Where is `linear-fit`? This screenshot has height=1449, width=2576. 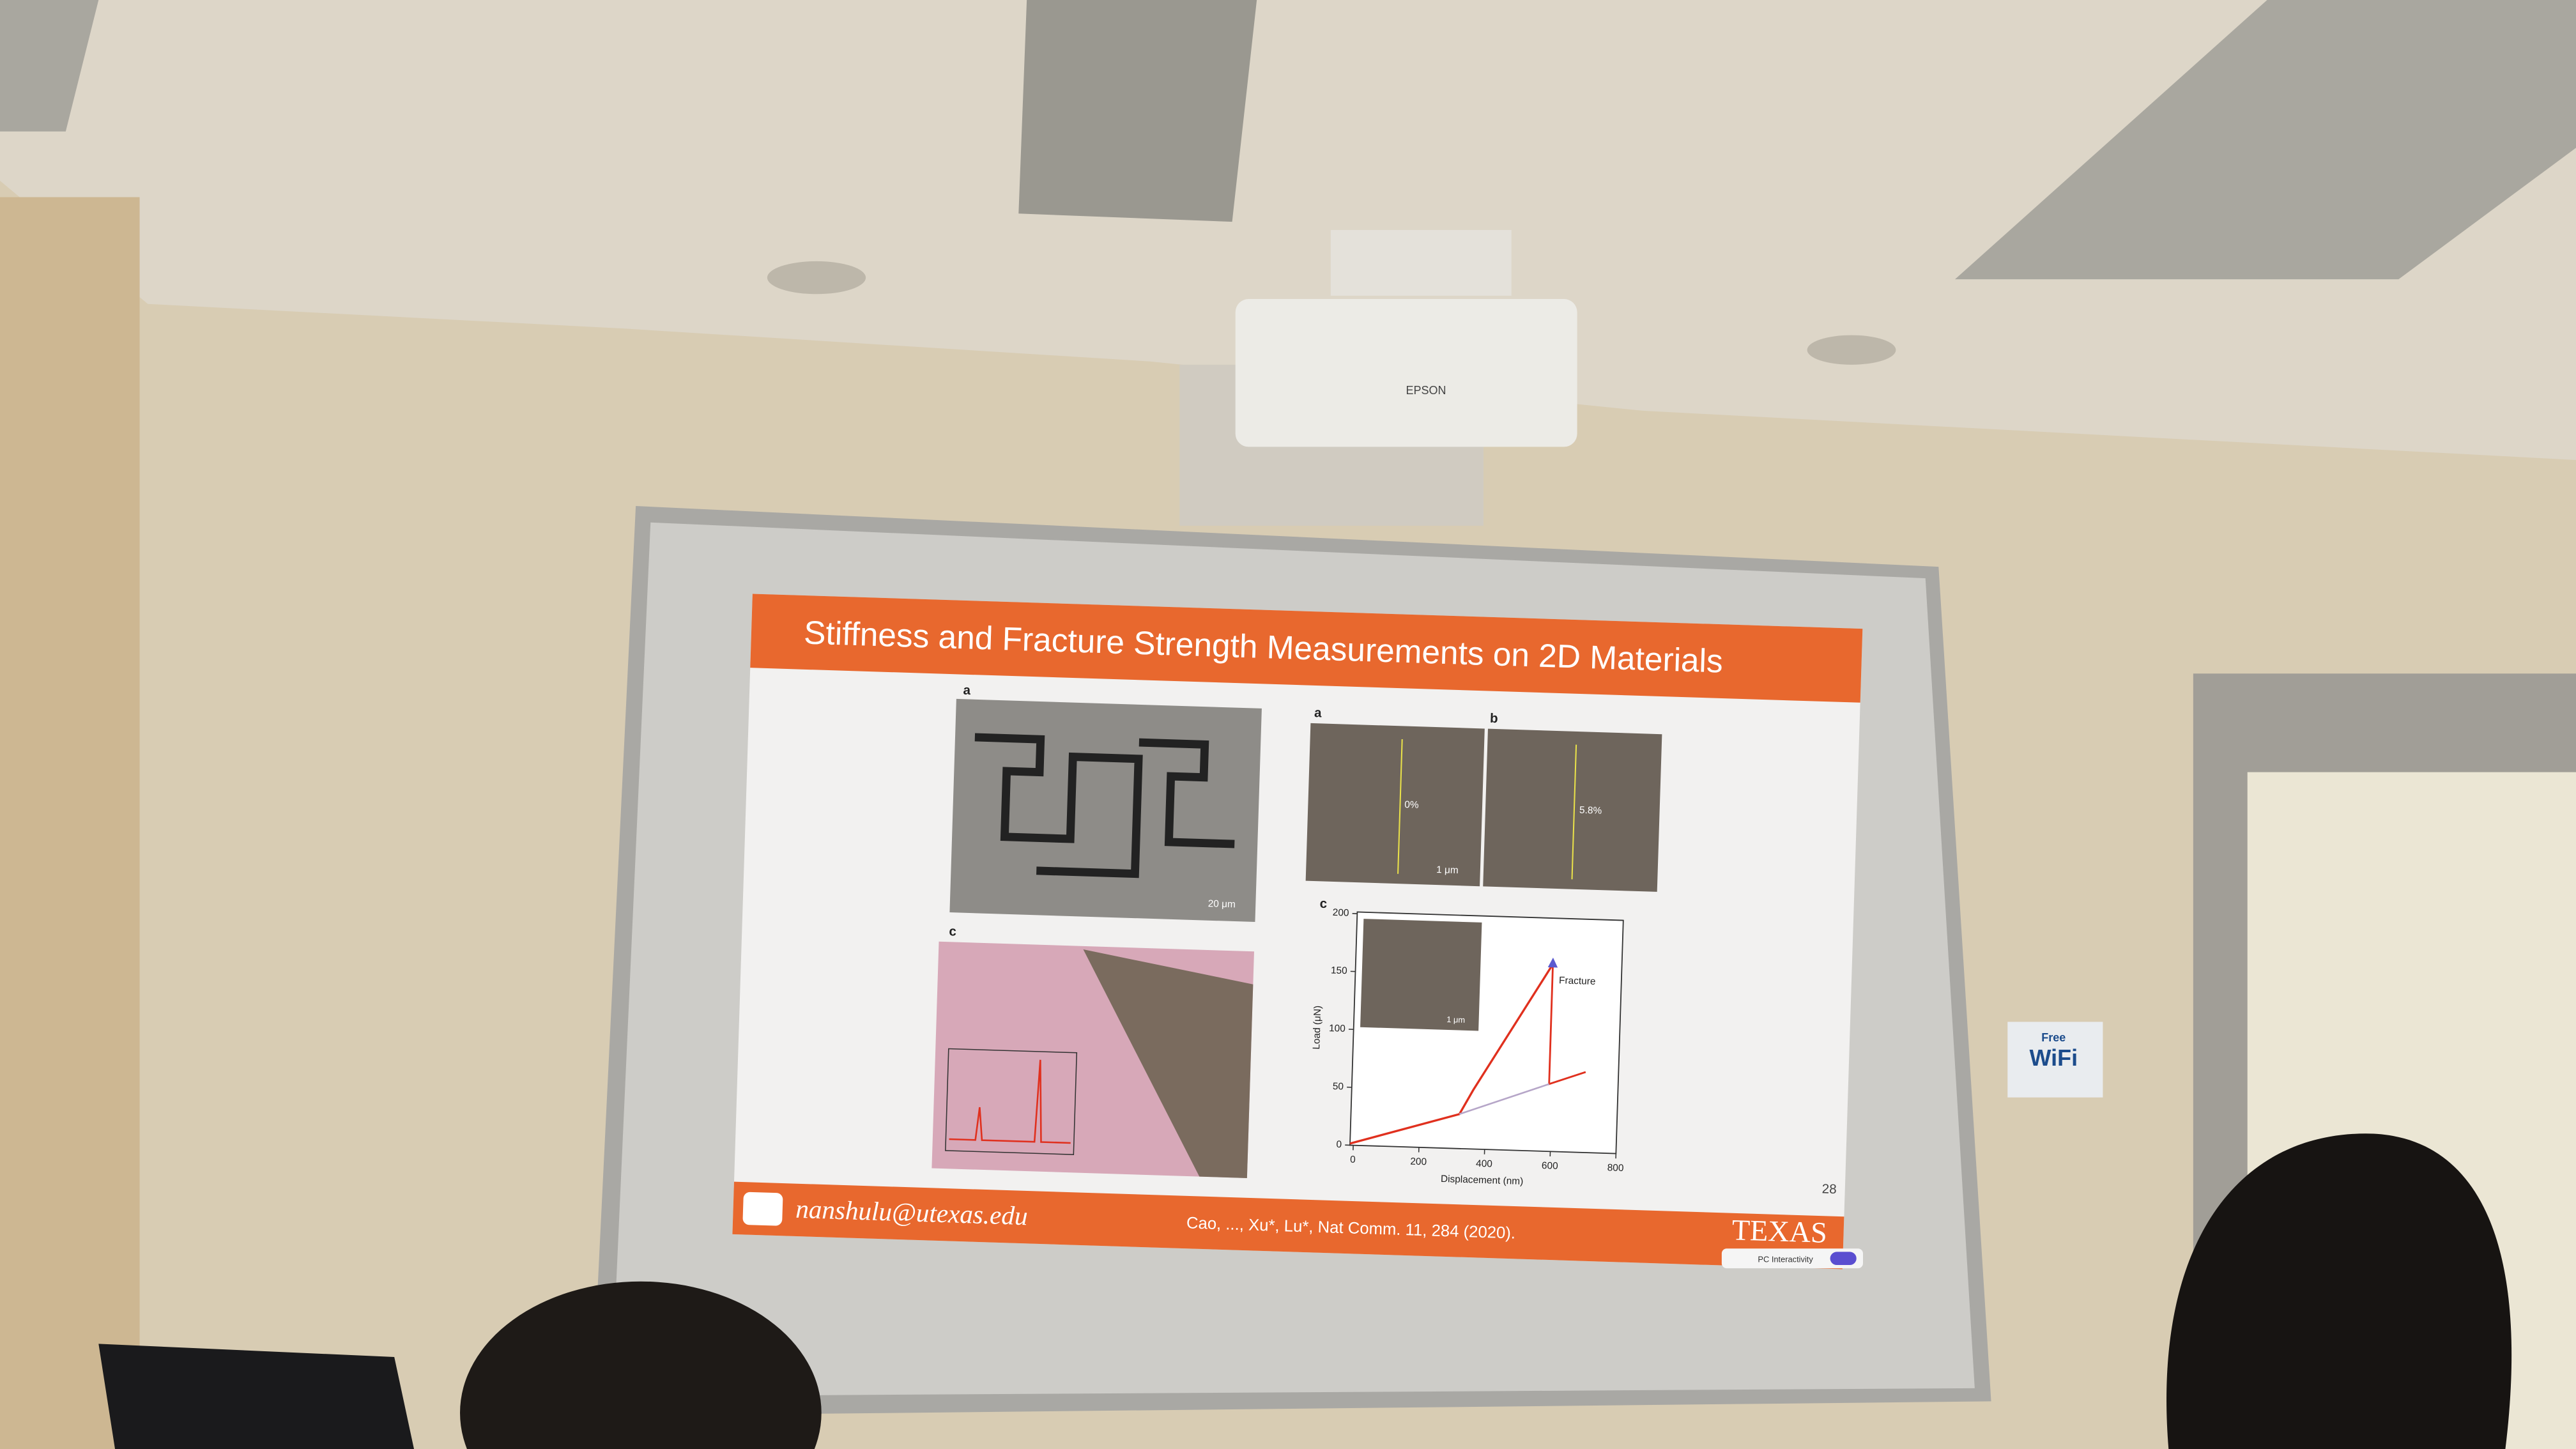 linear-fit is located at coordinates (1504, 1099).